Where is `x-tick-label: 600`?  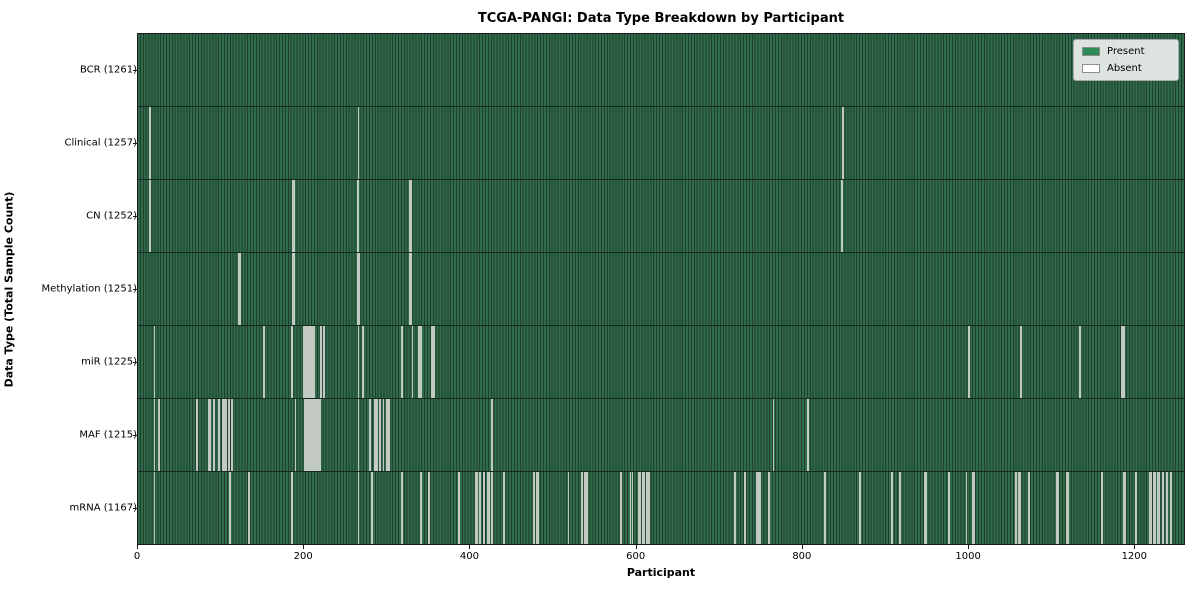
x-tick-label: 600 is located at coordinates (636, 556).